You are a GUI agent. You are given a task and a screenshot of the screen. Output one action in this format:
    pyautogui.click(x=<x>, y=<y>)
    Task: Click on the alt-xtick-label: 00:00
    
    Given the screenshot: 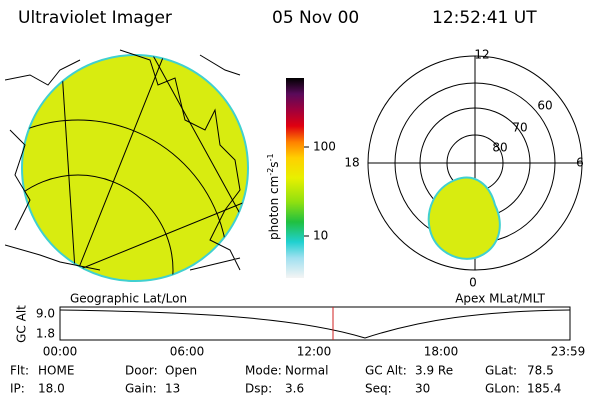 What is the action you would take?
    pyautogui.click(x=60, y=352)
    